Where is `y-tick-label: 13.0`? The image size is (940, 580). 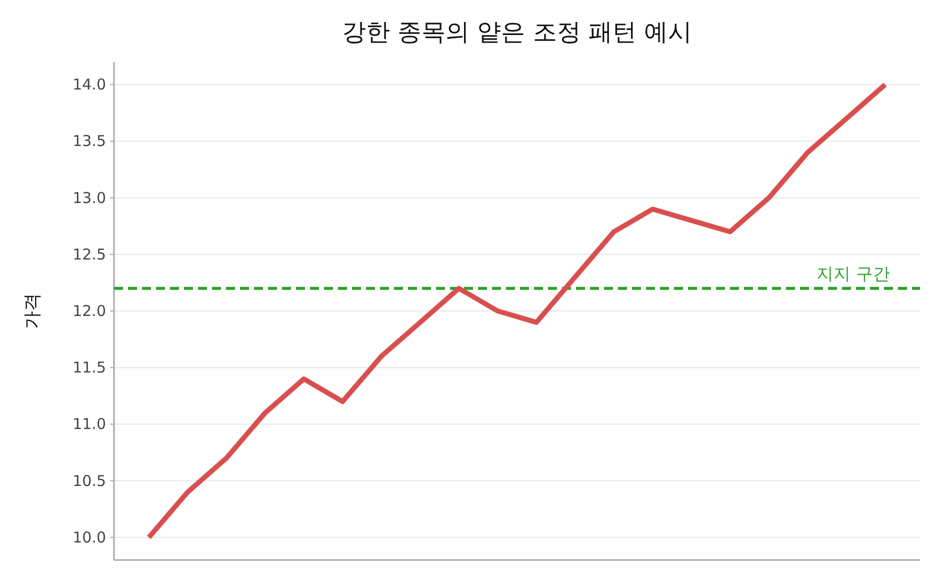 y-tick-label: 13.0 is located at coordinates (89, 197).